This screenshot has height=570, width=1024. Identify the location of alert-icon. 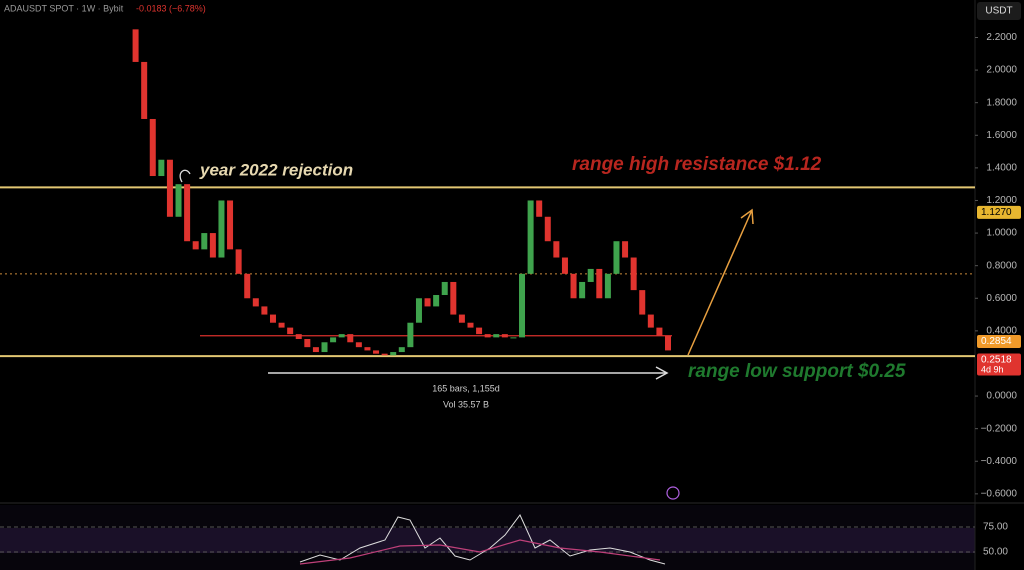
(673, 493).